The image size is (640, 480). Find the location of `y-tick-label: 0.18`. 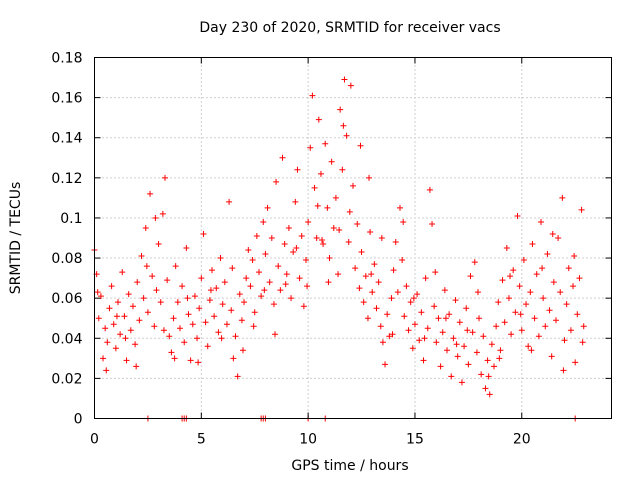

y-tick-label: 0.18 is located at coordinates (66, 59).